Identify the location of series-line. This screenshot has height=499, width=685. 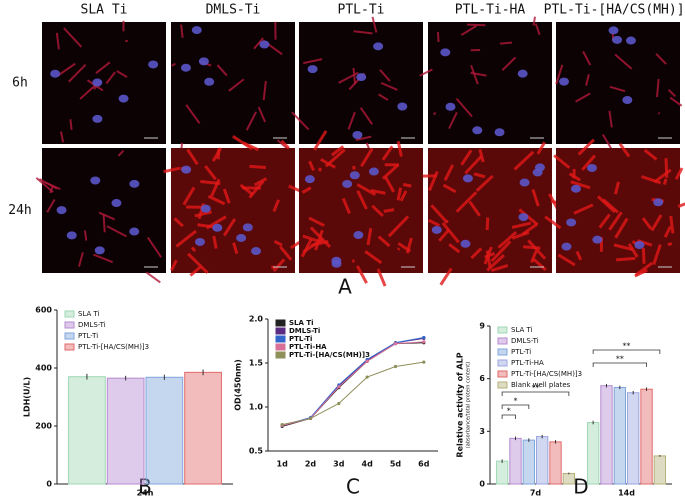
(353, 381).